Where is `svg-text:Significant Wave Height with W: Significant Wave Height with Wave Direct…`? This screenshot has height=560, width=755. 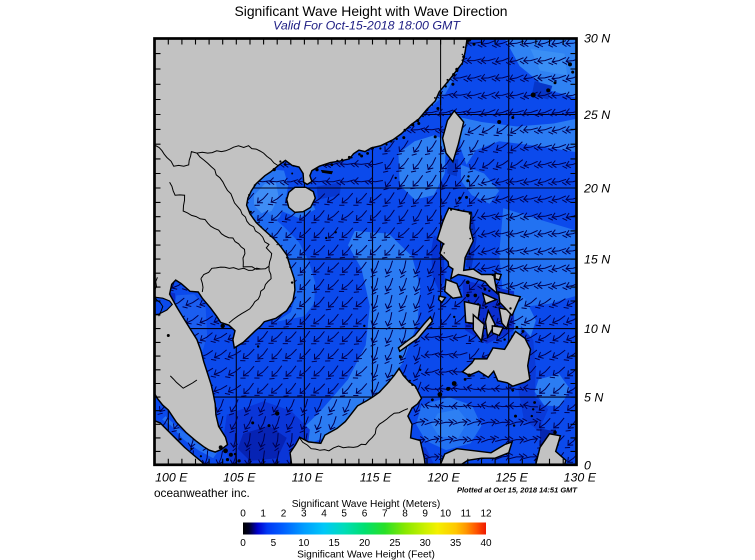
svg-text:Significant Wave Height with W: Significant Wave Height with Wave Direct… is located at coordinates (370, 11).